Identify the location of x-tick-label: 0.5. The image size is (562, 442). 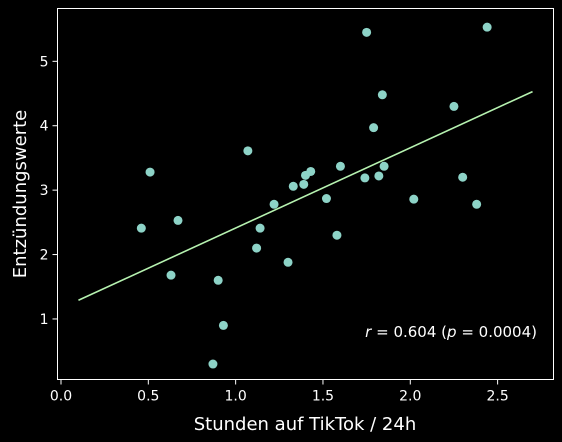
(148, 397).